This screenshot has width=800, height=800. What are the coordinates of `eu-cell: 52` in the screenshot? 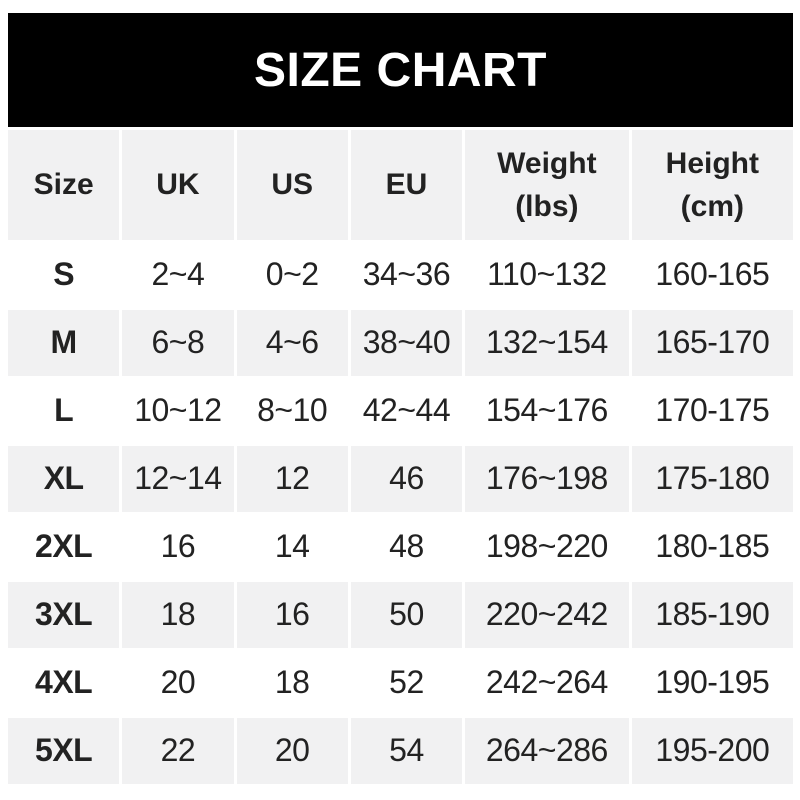 It's located at (406, 683).